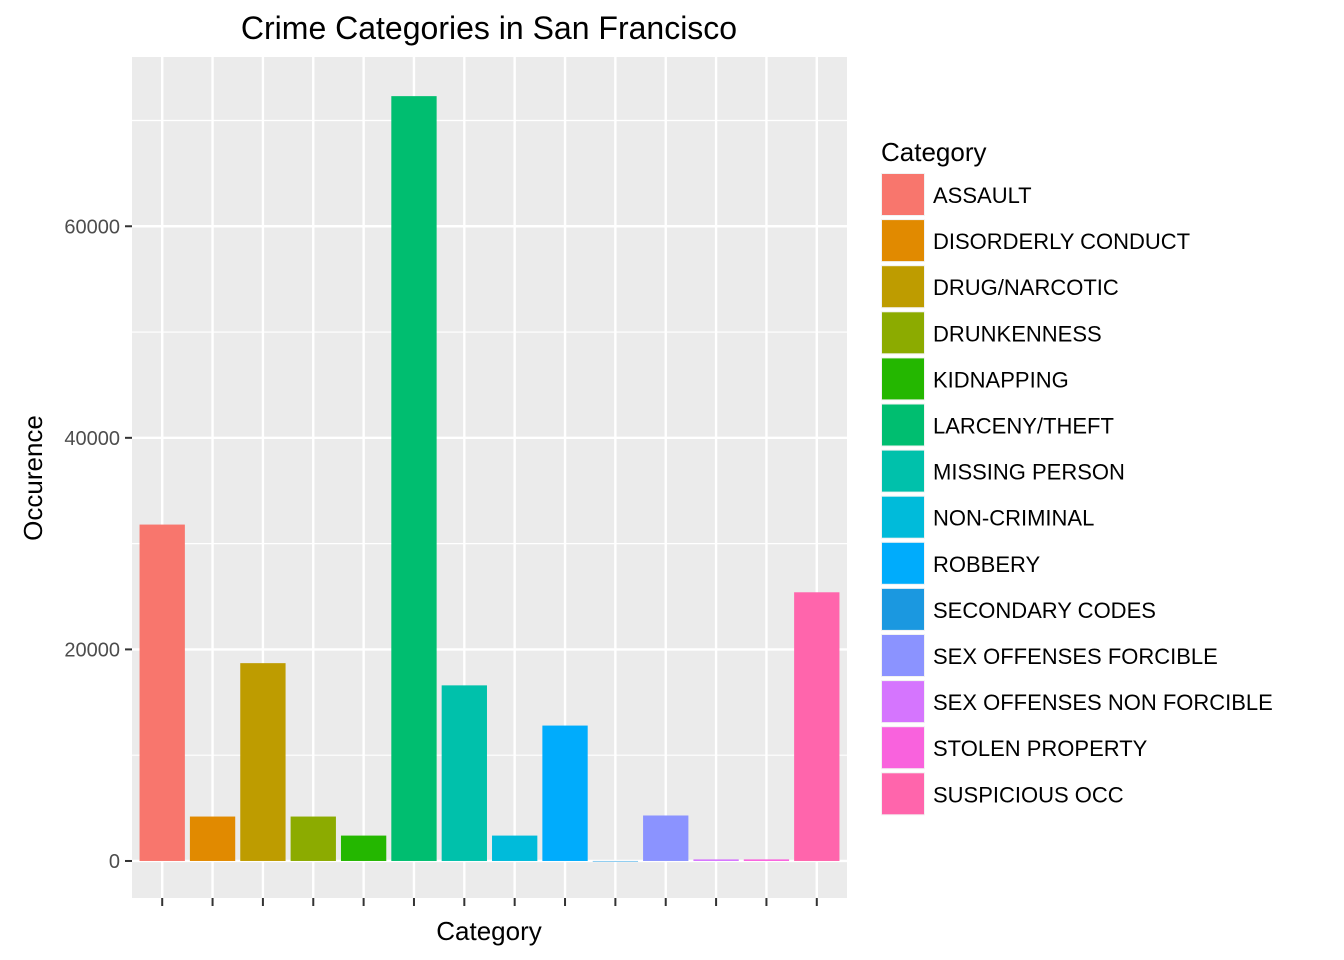 The width and height of the screenshot is (1344, 960). I want to click on bar-non-criminal, so click(515, 848).